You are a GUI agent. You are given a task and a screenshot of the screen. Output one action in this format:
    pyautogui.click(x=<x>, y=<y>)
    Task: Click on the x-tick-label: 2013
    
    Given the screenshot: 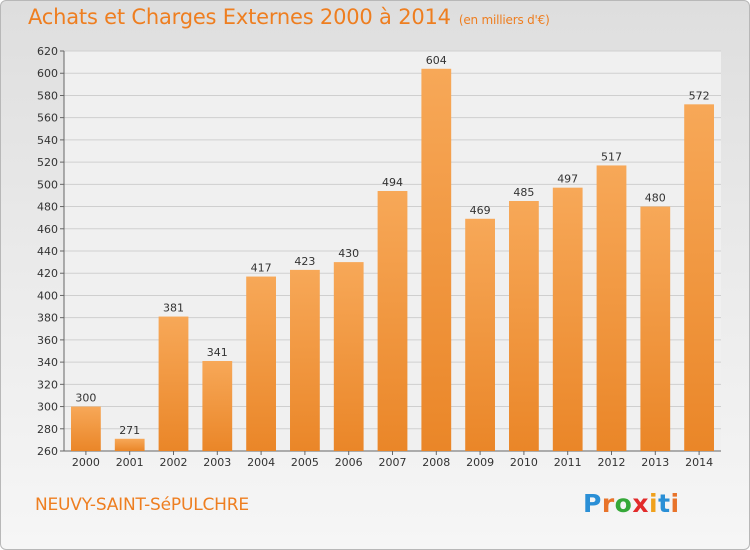 What is the action you would take?
    pyautogui.click(x=655, y=462)
    